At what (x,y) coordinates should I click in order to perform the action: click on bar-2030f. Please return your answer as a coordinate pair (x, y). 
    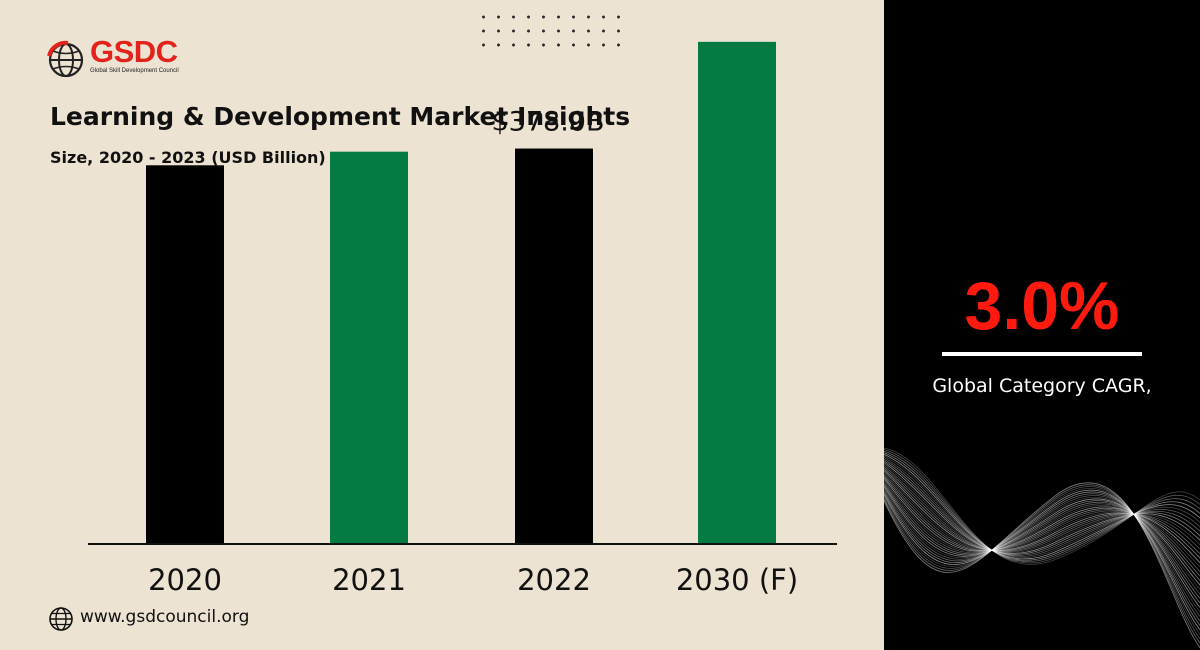
    Looking at the image, I should click on (737, 292).